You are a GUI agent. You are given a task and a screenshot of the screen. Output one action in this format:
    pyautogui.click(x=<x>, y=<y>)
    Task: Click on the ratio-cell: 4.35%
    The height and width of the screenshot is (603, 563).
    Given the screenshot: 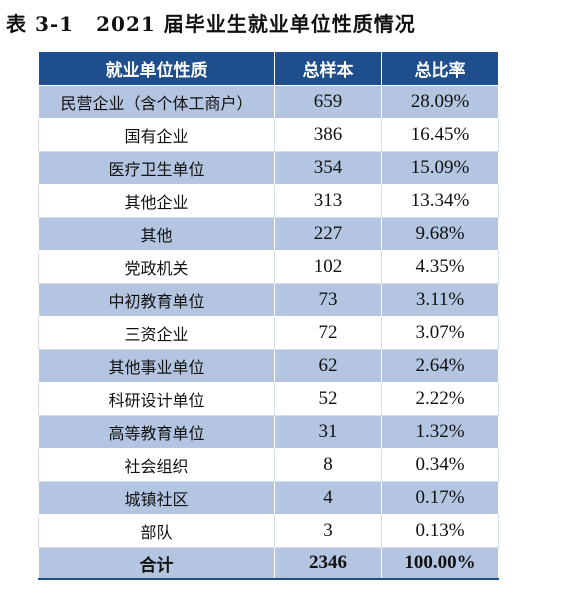 What is the action you would take?
    pyautogui.click(x=440, y=267)
    